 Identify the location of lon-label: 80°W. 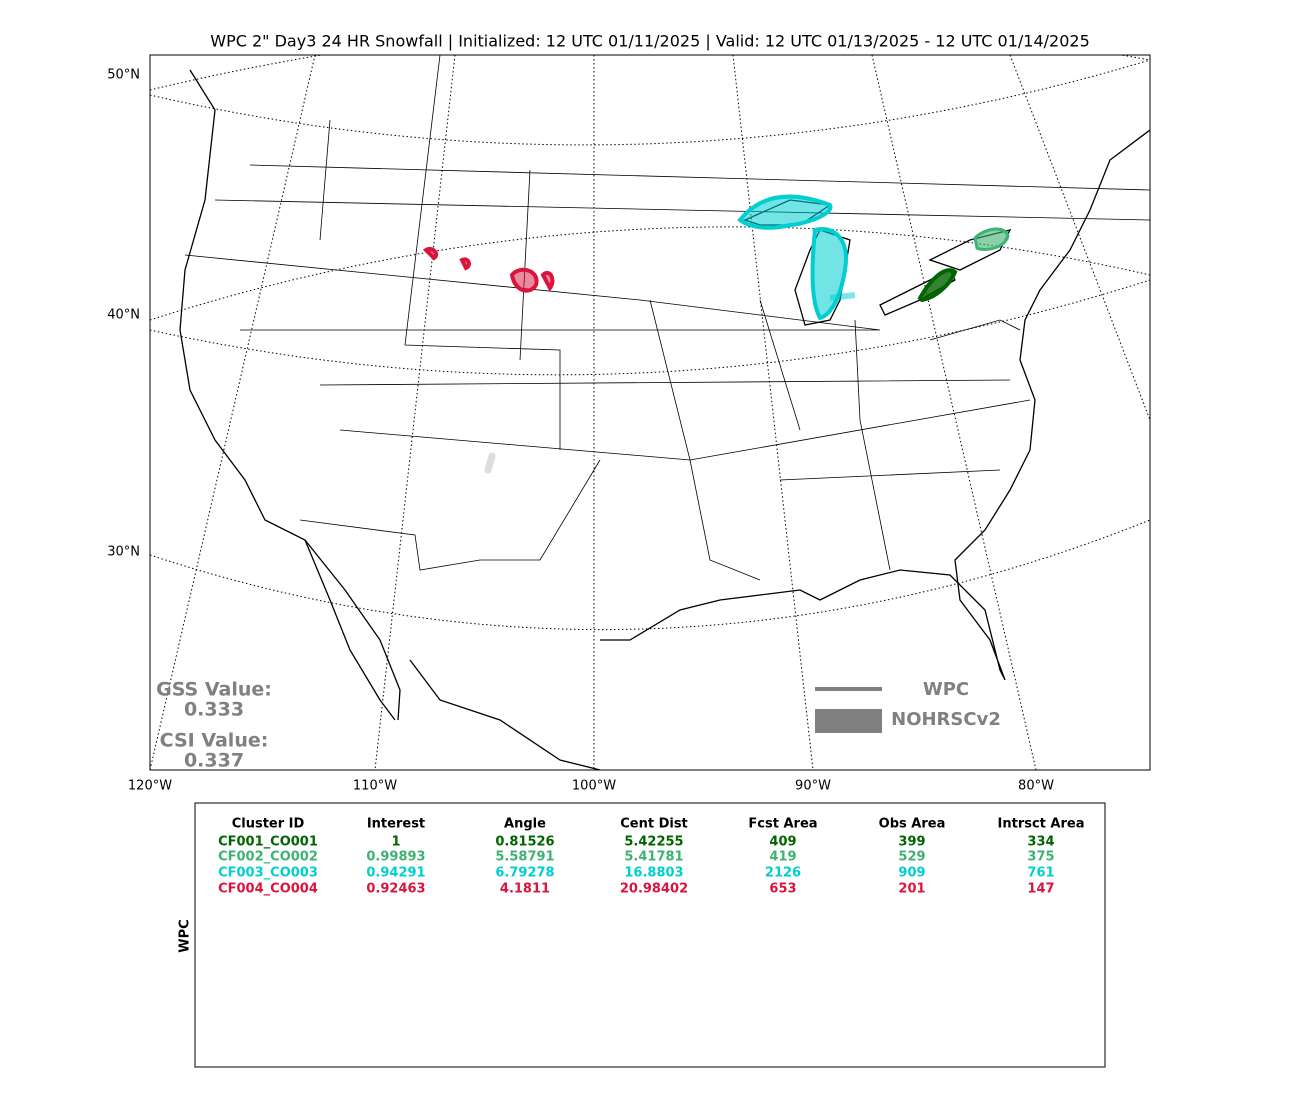
(1036, 786).